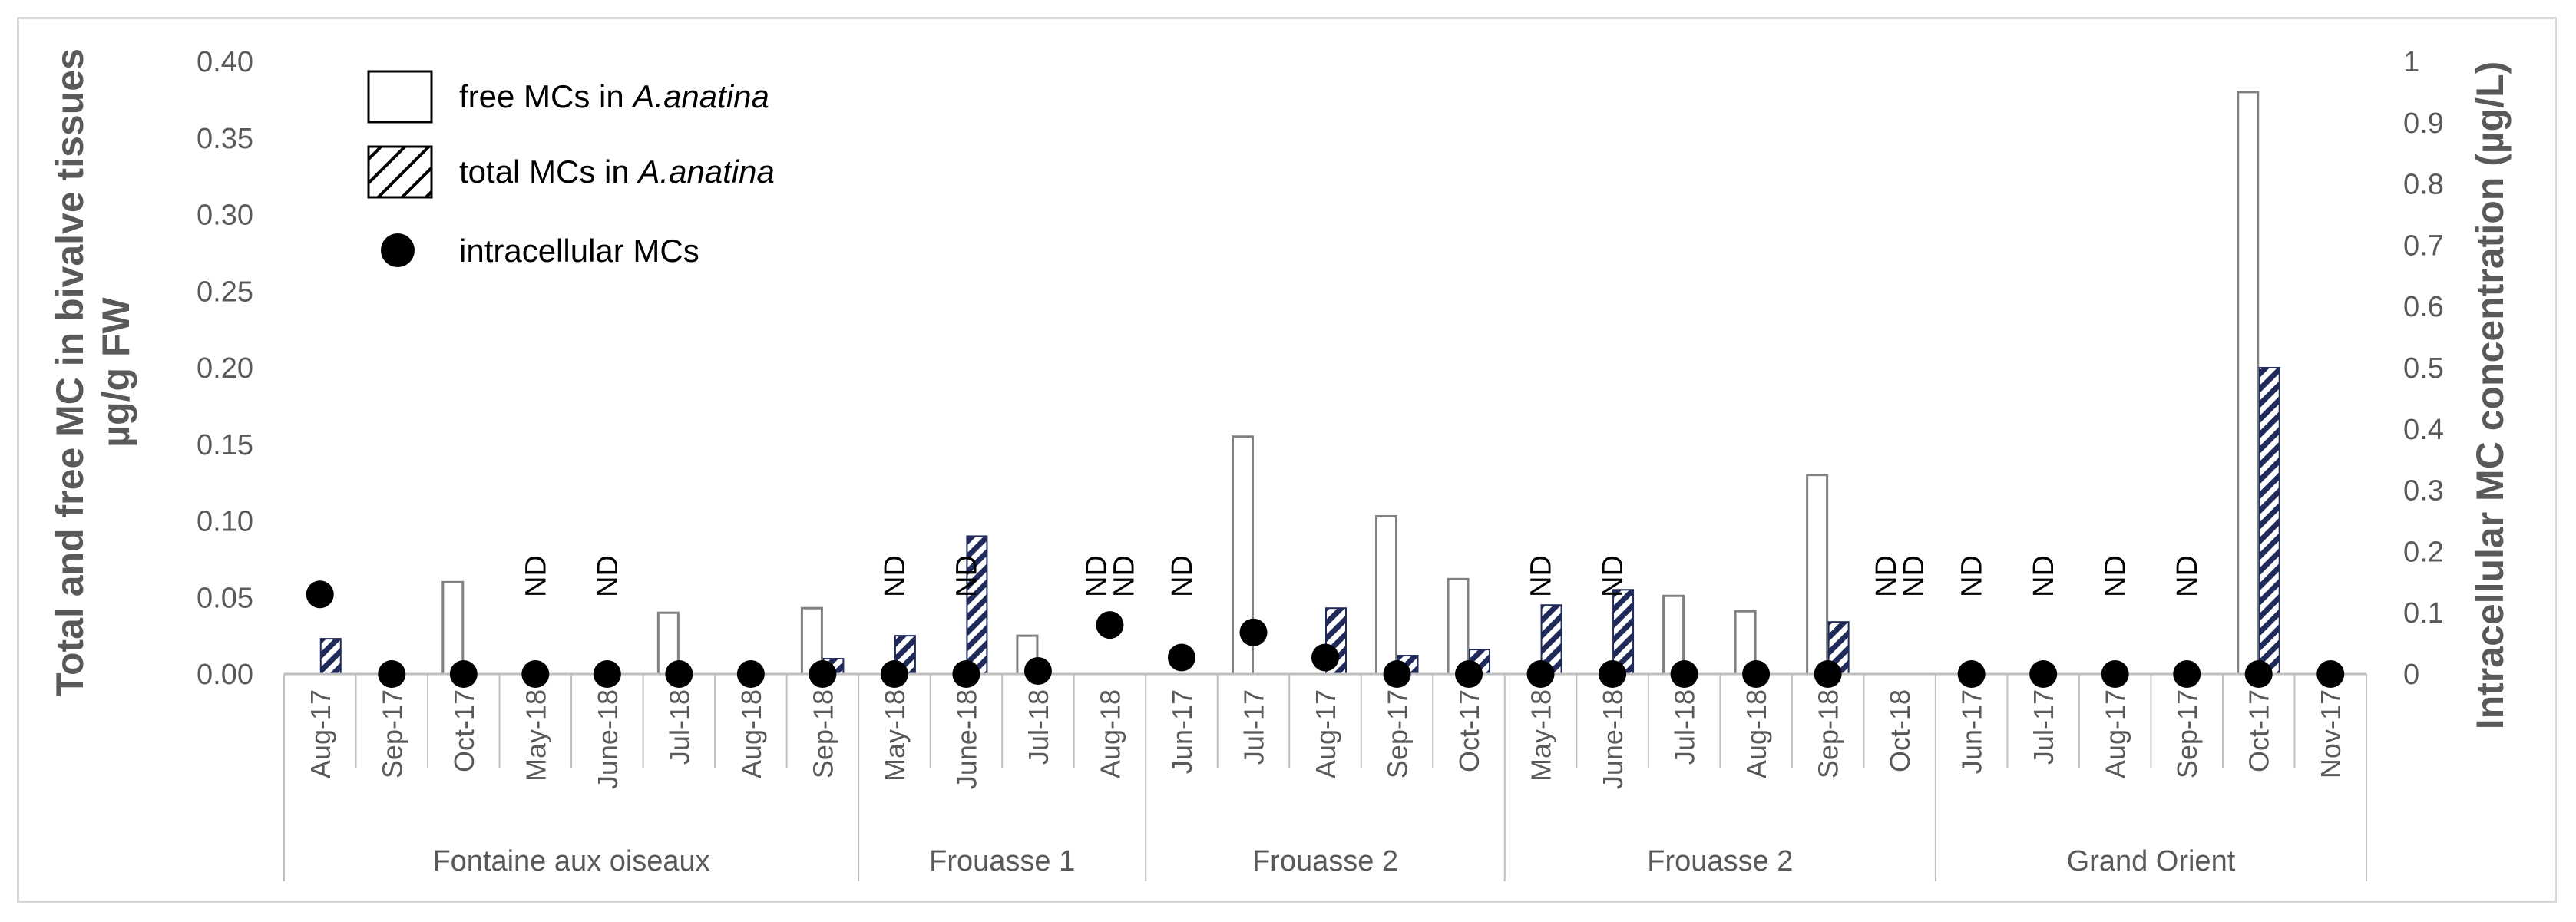 This screenshot has height=922, width=2576. I want to click on y-right-tick-label: 0.3, so click(2423, 491).